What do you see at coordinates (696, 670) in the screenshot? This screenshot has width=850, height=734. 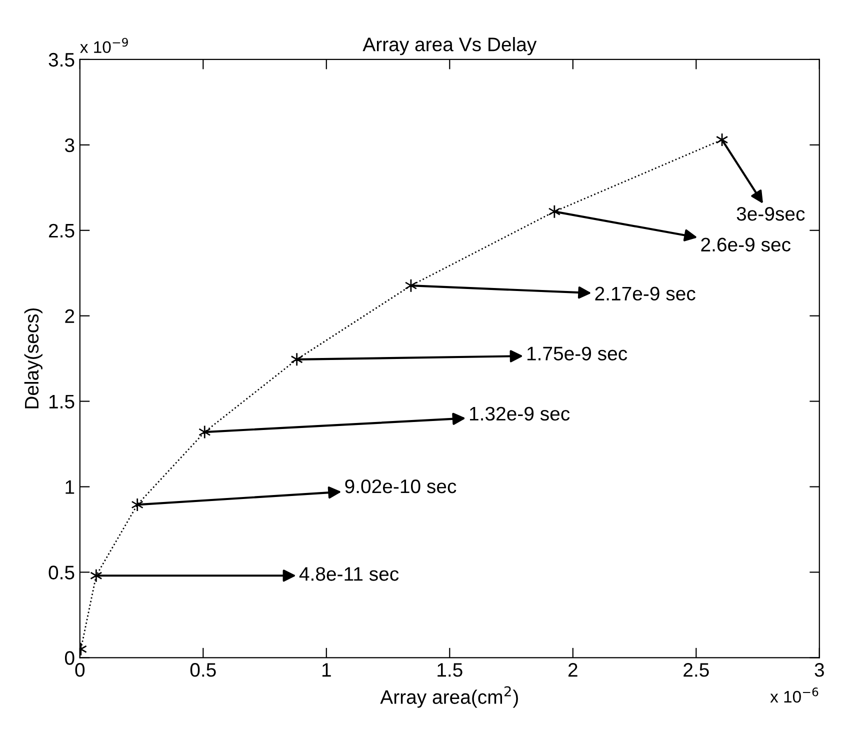 I see `x-tick-label: 2.5` at bounding box center [696, 670].